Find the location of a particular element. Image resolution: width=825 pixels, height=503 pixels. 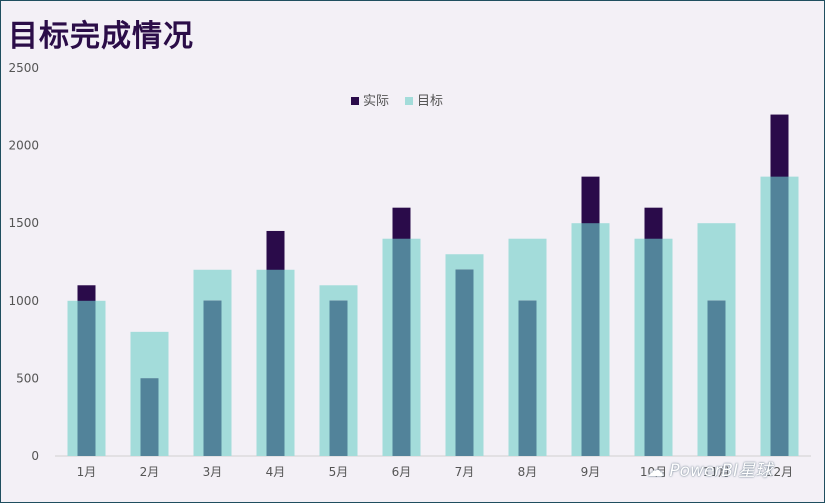

x-tick-label: 12月 is located at coordinates (779, 472).